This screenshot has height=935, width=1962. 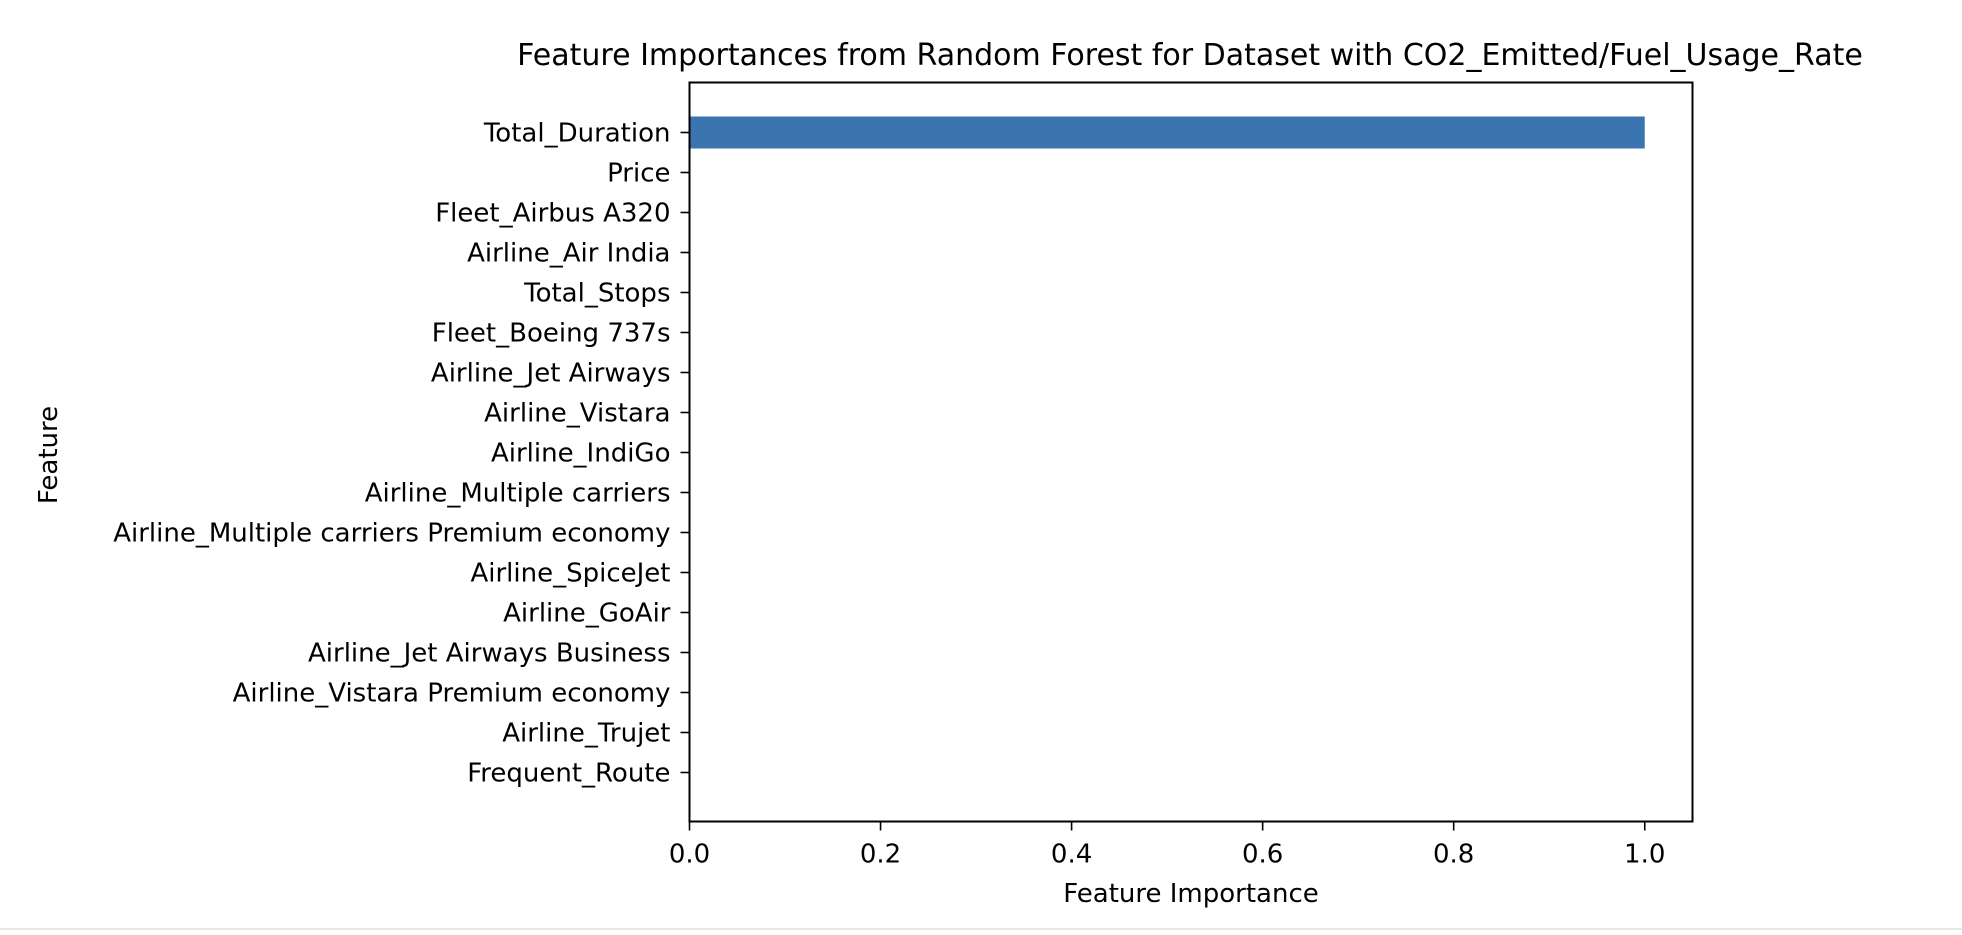 I want to click on x-axis: 0.0 0.2 0.4 0.6 0.8 1.0, so click(x=1167, y=845).